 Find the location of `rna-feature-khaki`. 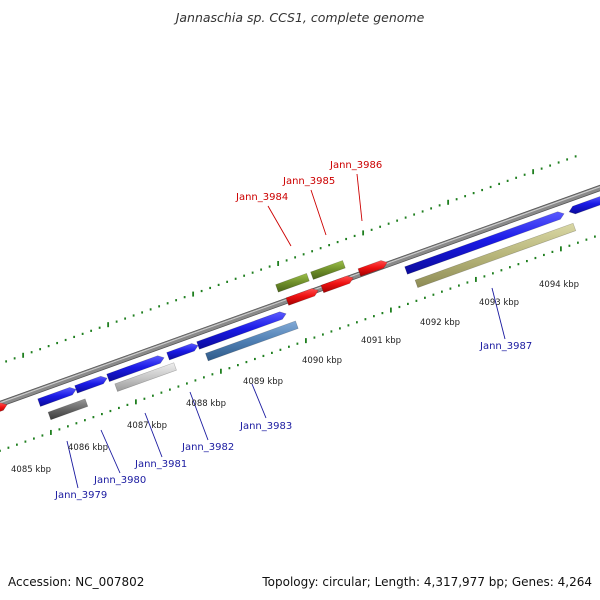

rna-feature-khaki is located at coordinates (495, 255).